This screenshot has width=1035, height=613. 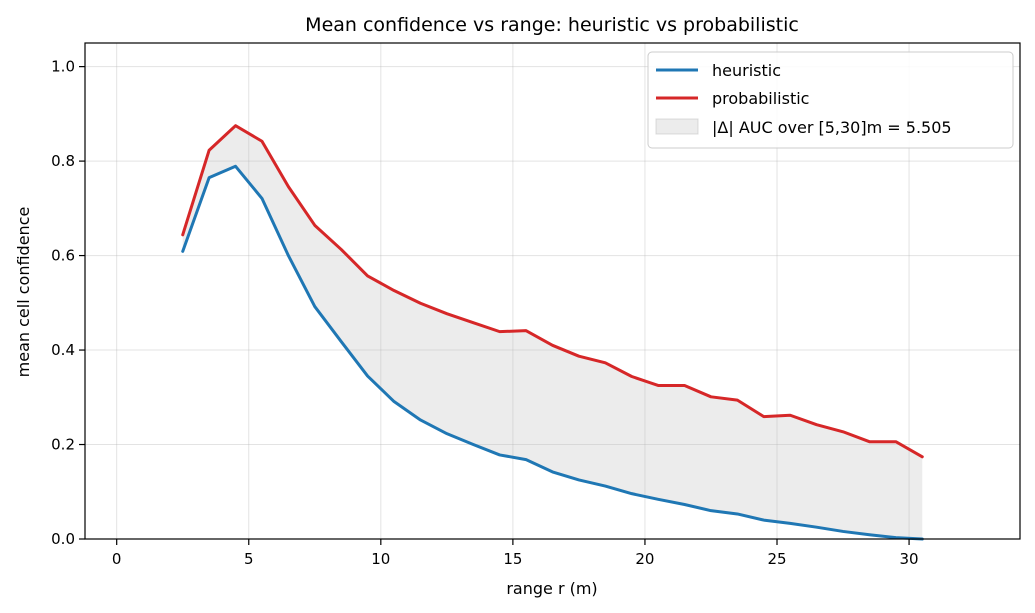 What do you see at coordinates (249, 559) in the screenshot?
I see `x-tick-label: 5` at bounding box center [249, 559].